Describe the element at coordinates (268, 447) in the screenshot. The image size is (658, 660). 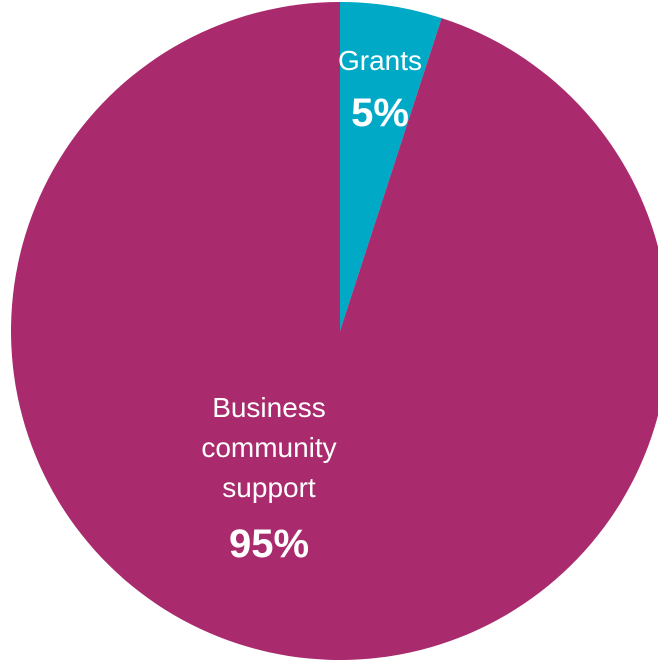
I see `business-community-support-label-line-2: community` at that location.